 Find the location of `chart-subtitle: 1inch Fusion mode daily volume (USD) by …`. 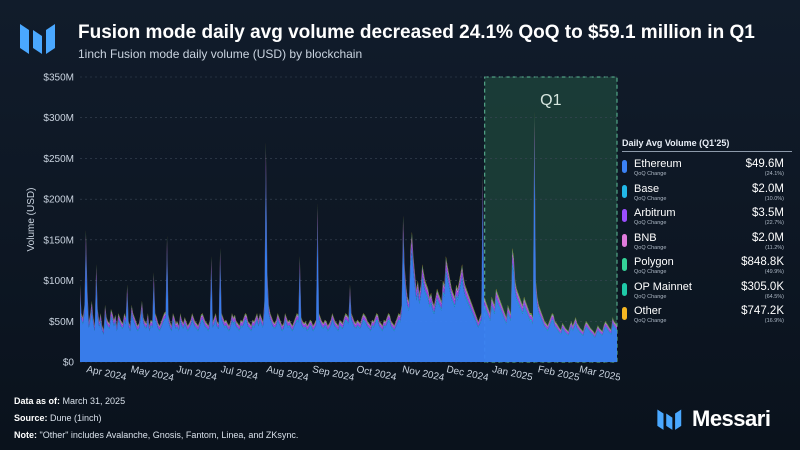

chart-subtitle: 1inch Fusion mode daily volume (USD) by … is located at coordinates (220, 54).